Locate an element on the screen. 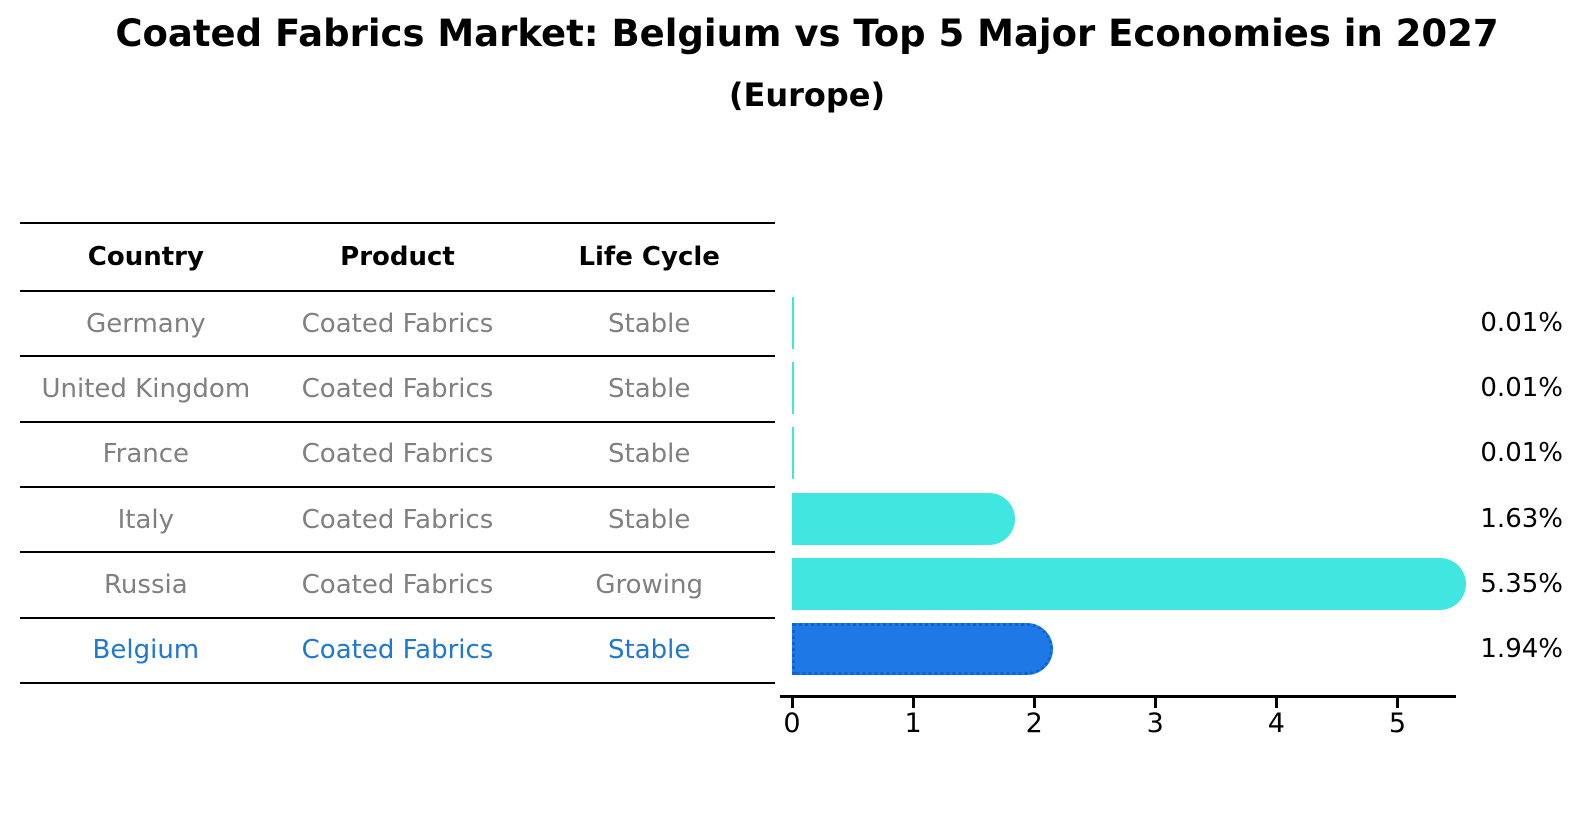 The width and height of the screenshot is (1586, 823). country-cell: United Kingdom is located at coordinates (146, 388).